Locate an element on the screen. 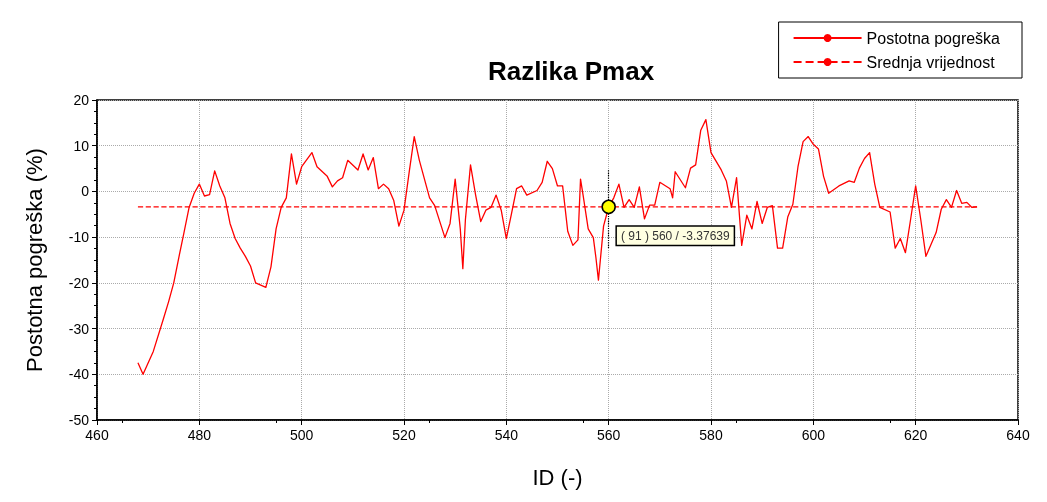  x-tick-label: 460 is located at coordinates (97, 435).